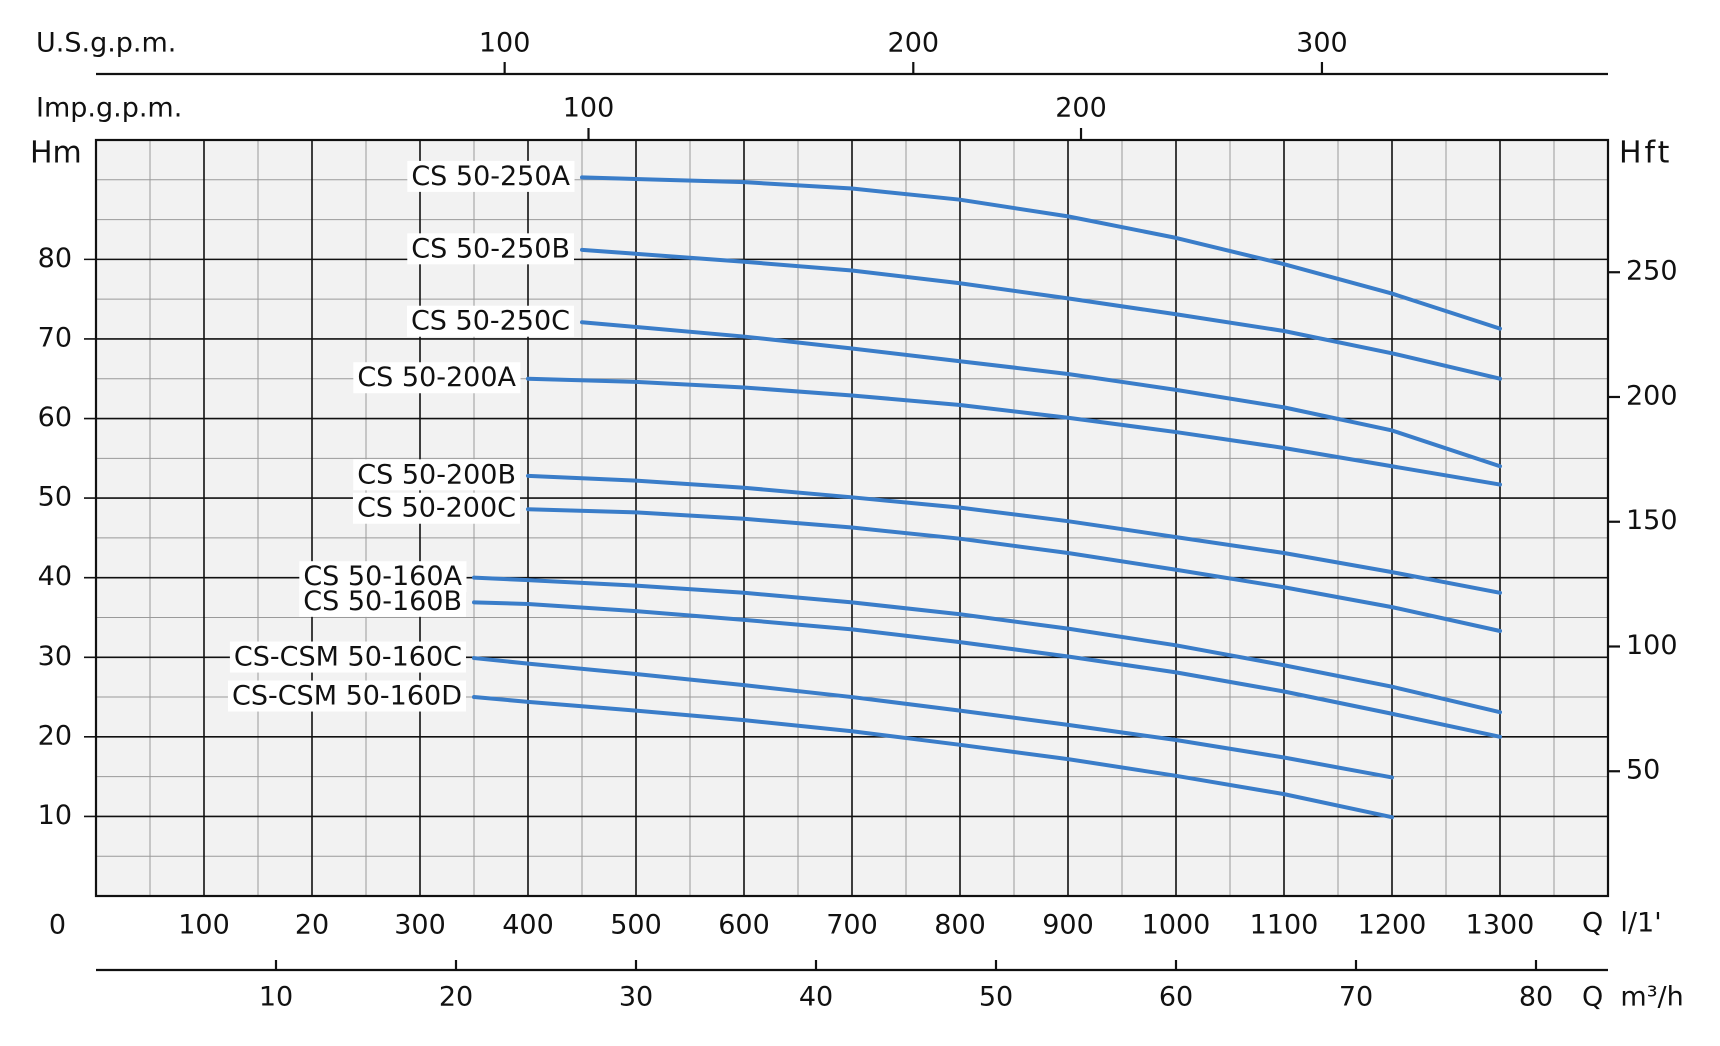  What do you see at coordinates (109, 108) in the screenshot?
I see `x3-axis-label: Imp.g.p.m.` at bounding box center [109, 108].